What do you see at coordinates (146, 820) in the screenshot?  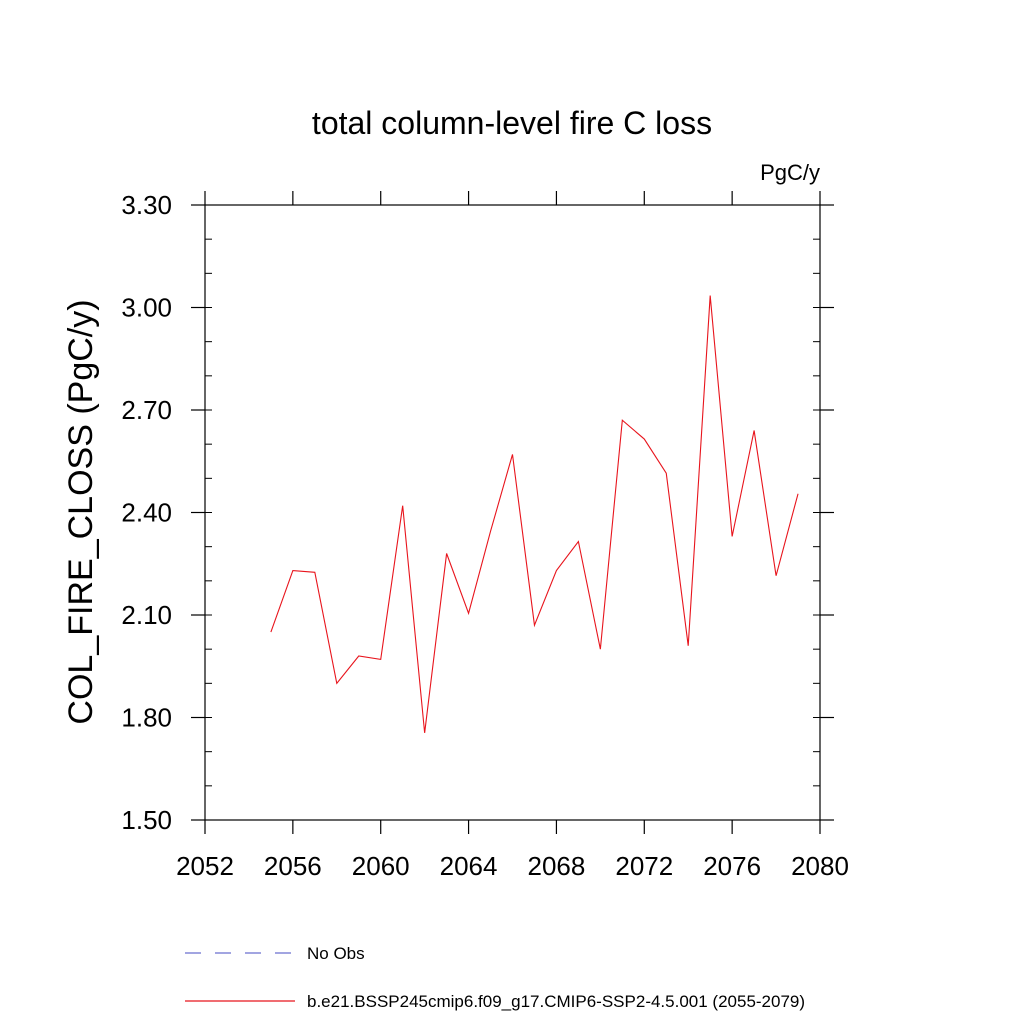 I see `y-tick-label: 1.50` at bounding box center [146, 820].